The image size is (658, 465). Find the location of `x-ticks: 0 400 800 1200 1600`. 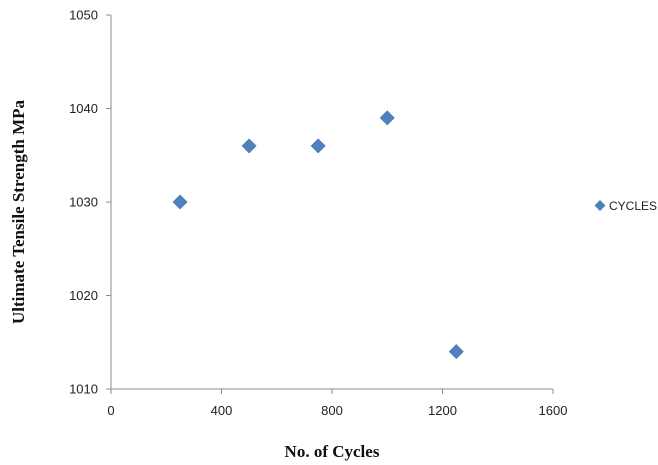

x-ticks: 0 400 800 1200 1600 is located at coordinates (337, 403).